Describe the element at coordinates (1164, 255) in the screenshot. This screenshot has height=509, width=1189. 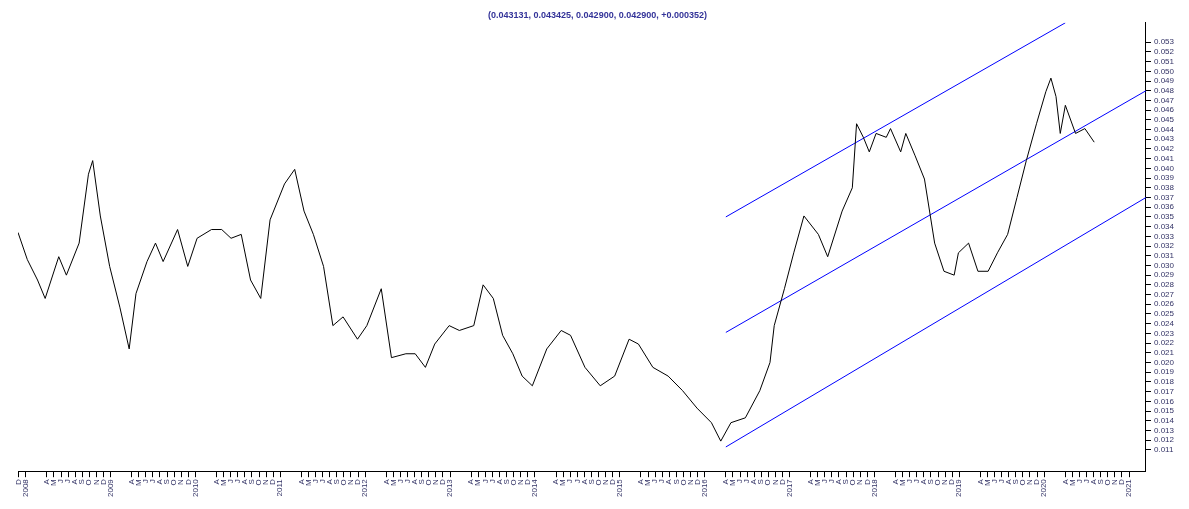
I see `y-tick-label: 0.031` at that location.